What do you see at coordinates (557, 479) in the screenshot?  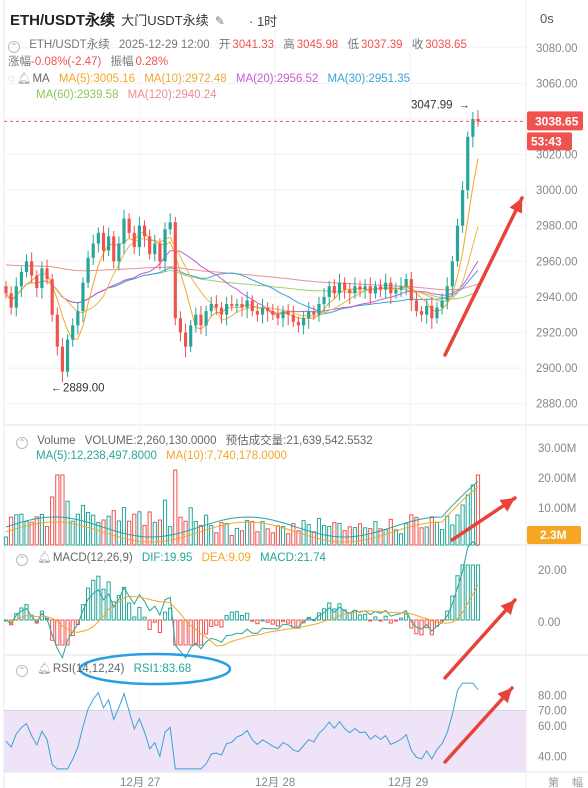 I see `volume-tick-label: 20.00M` at bounding box center [557, 479].